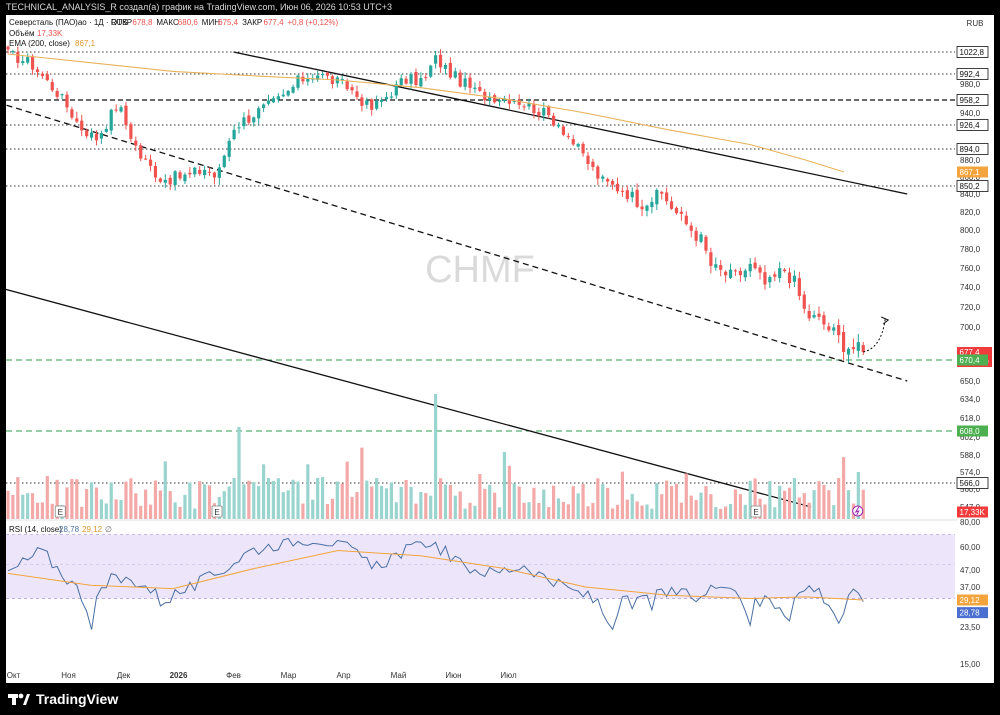 This screenshot has width=1000, height=715. Describe the element at coordinates (972, 125) in the screenshot. I see `price-badge: 926,4` at that location.